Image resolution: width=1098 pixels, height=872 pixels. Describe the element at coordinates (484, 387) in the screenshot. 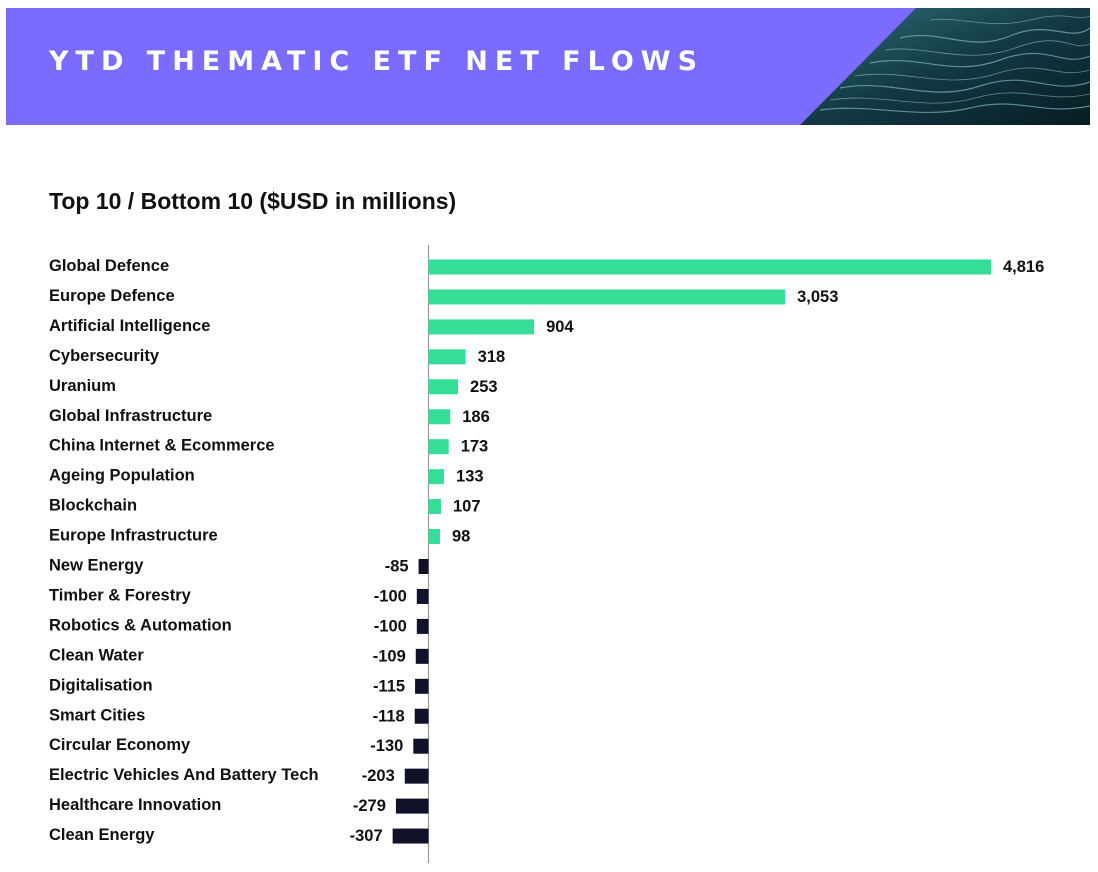

I see `data-label: 253` at that location.